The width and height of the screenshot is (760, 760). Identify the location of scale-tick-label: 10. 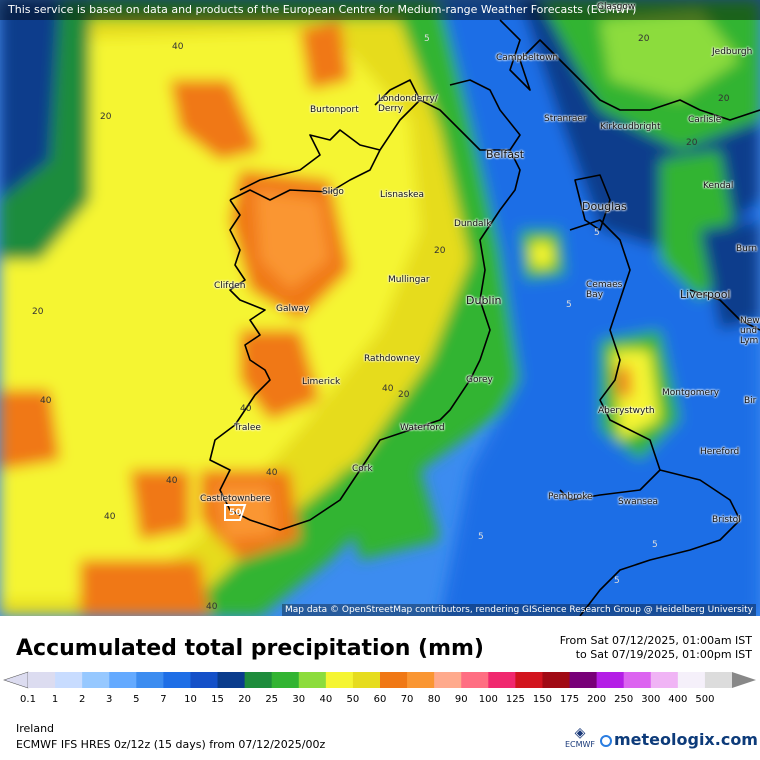
(190, 699).